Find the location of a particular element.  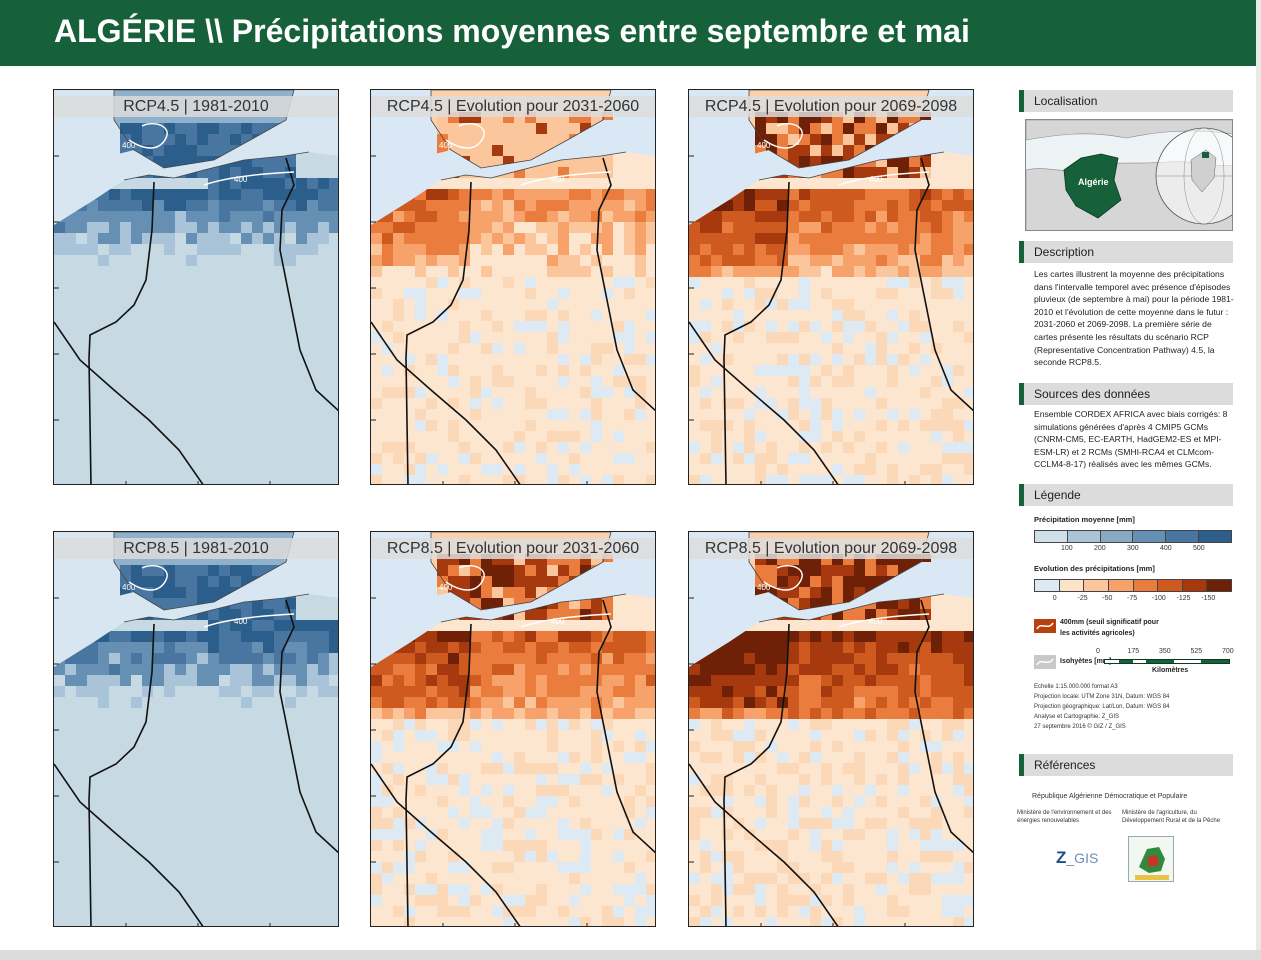

map-title: RCP4.5 | Evolution pour 2069-2098 is located at coordinates (831, 106).